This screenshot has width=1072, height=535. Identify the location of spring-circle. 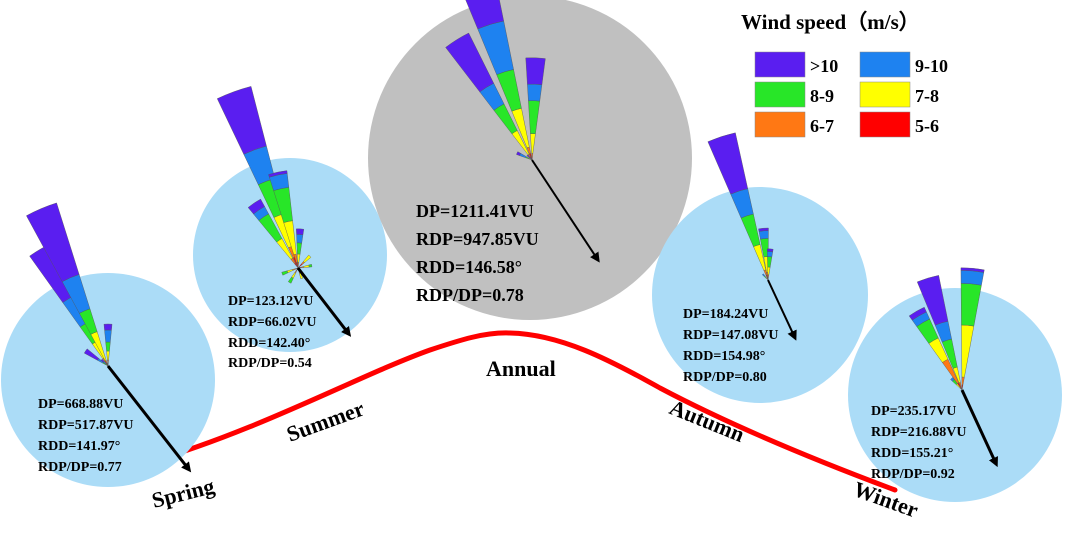
(108, 380).